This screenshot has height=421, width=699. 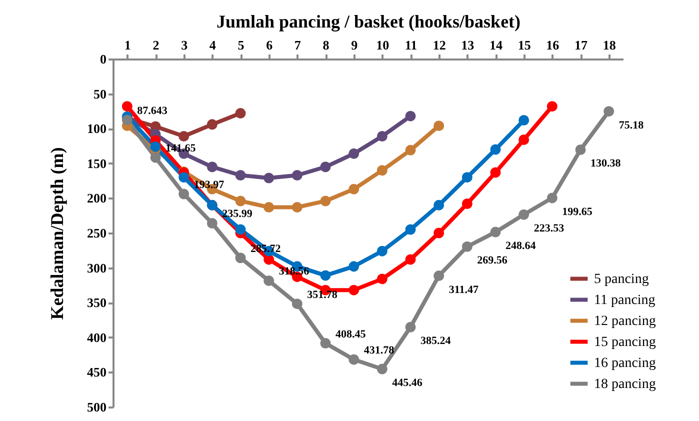 I want to click on legend-label: 11 pancing, so click(x=625, y=300).